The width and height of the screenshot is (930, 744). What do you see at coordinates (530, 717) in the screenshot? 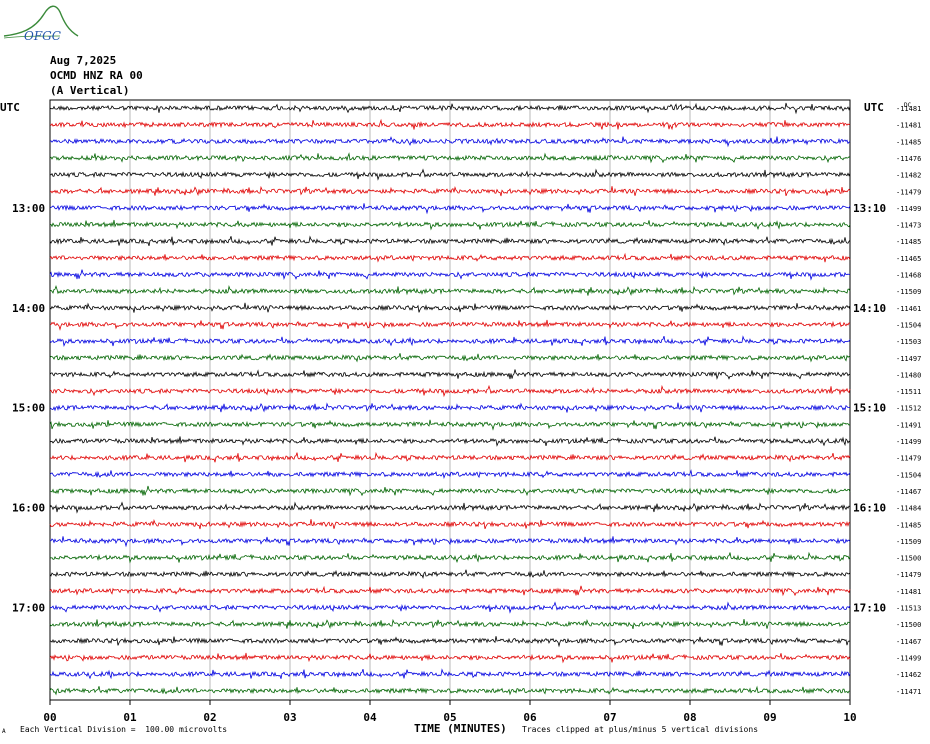
I see `x-tick-label: 06` at bounding box center [530, 717].